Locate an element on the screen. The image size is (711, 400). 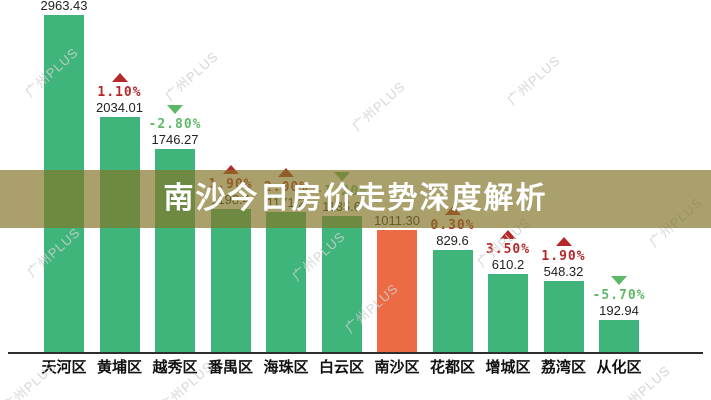
bar-change-label: -5.70% is located at coordinates (619, 295).